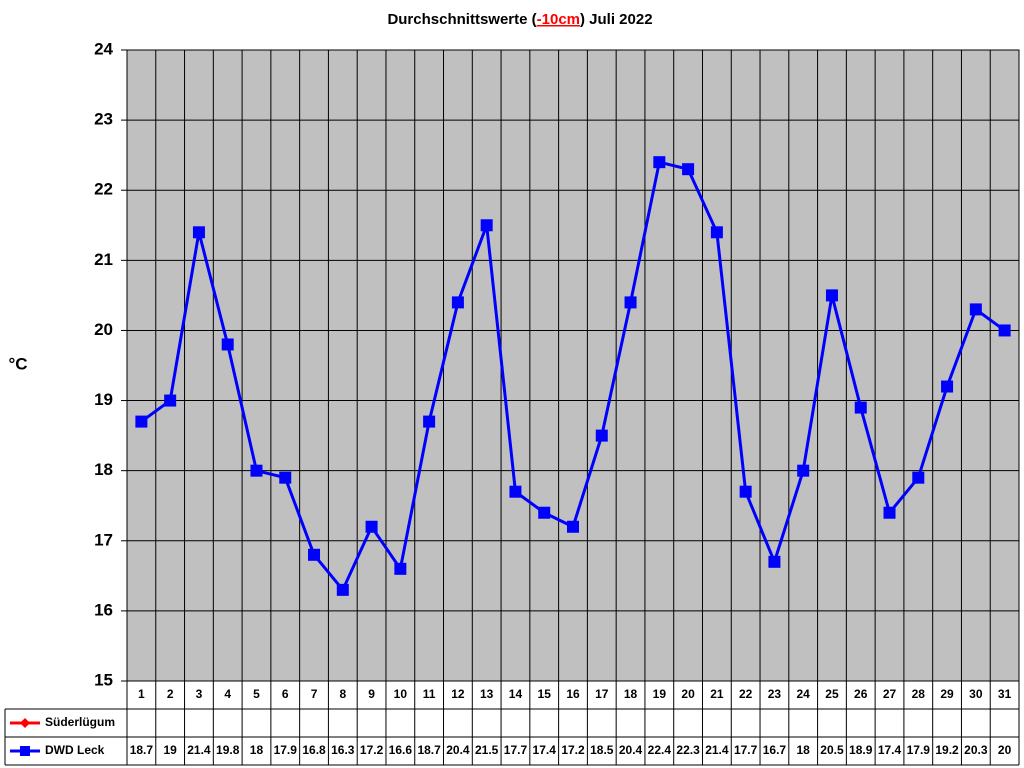 The height and width of the screenshot is (768, 1024). Describe the element at coordinates (832, 694) in the screenshot. I see `x-tick-label: 25` at that location.